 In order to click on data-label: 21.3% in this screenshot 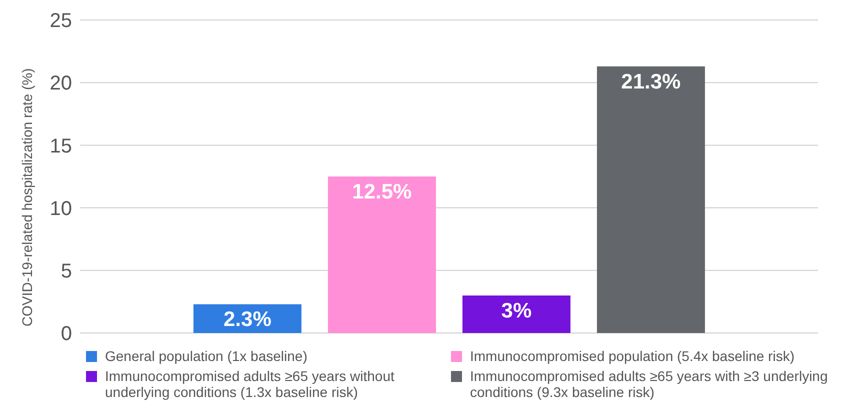, I will do `click(651, 82)`.